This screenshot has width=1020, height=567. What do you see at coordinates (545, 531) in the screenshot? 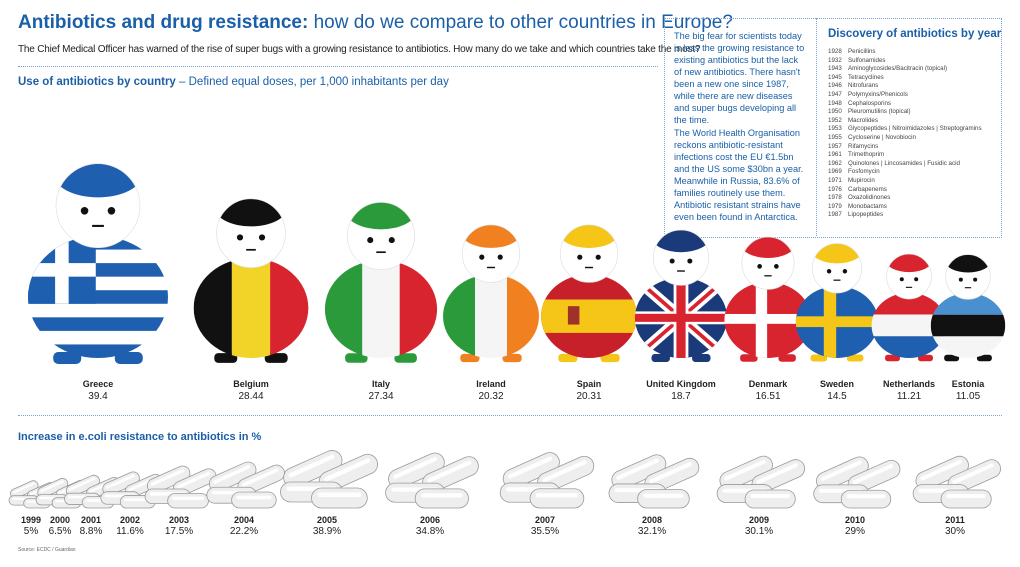
I see `resistance-value: 35.5%` at bounding box center [545, 531].